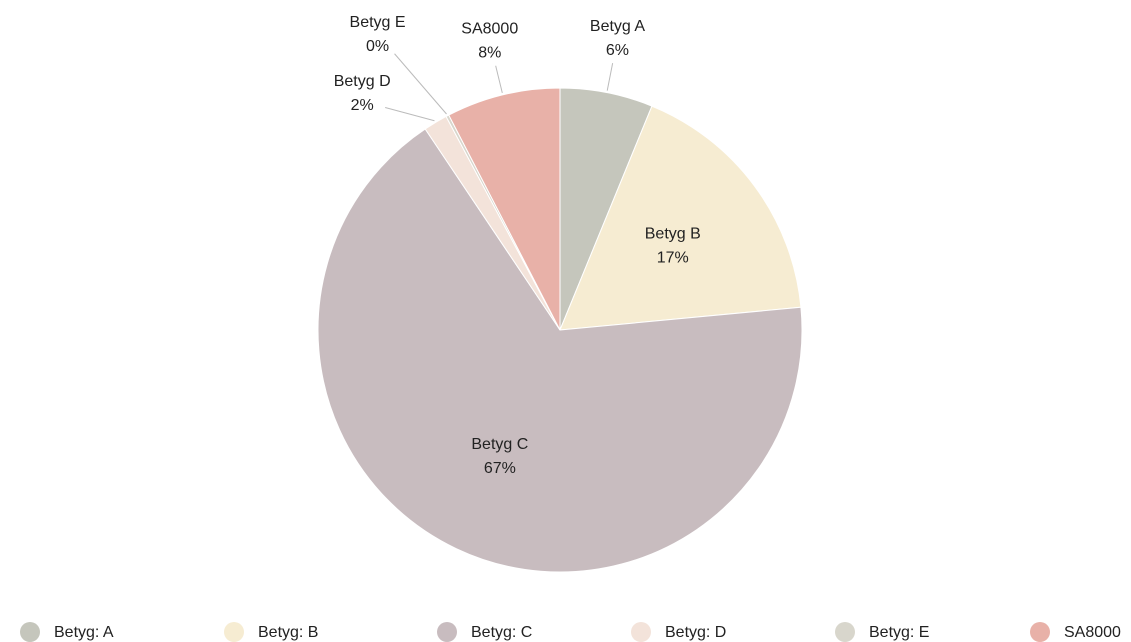 Image resolution: width=1131 pixels, height=642 pixels. What do you see at coordinates (84, 632) in the screenshot?
I see `legend-label: Betyg: A` at bounding box center [84, 632].